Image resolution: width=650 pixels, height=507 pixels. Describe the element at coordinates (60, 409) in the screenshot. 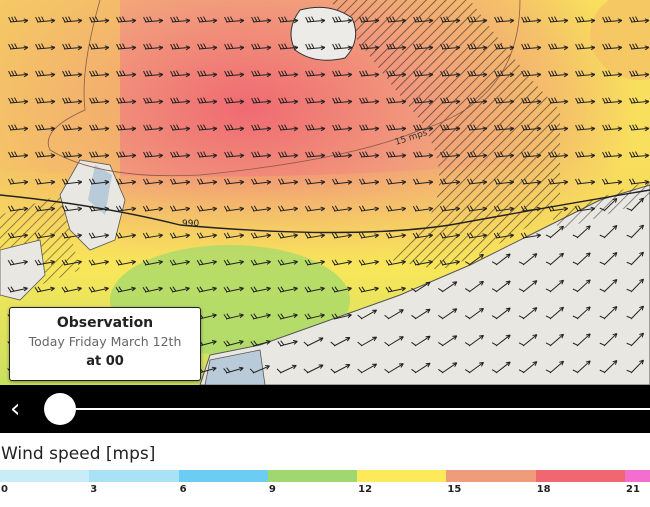

I see `timeline-slider-handle` at that location.